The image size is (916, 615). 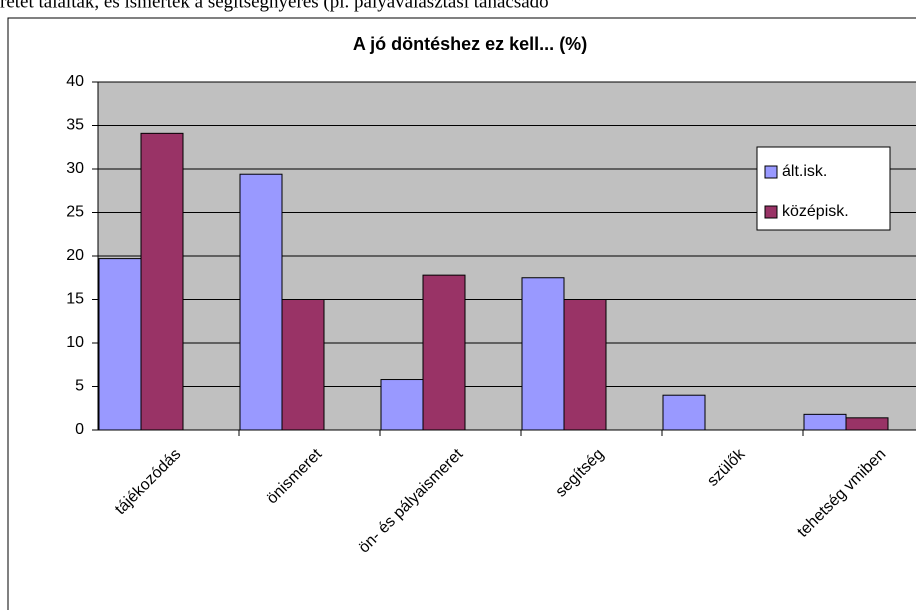 I want to click on y-tick-label: 20, so click(x=75, y=255).